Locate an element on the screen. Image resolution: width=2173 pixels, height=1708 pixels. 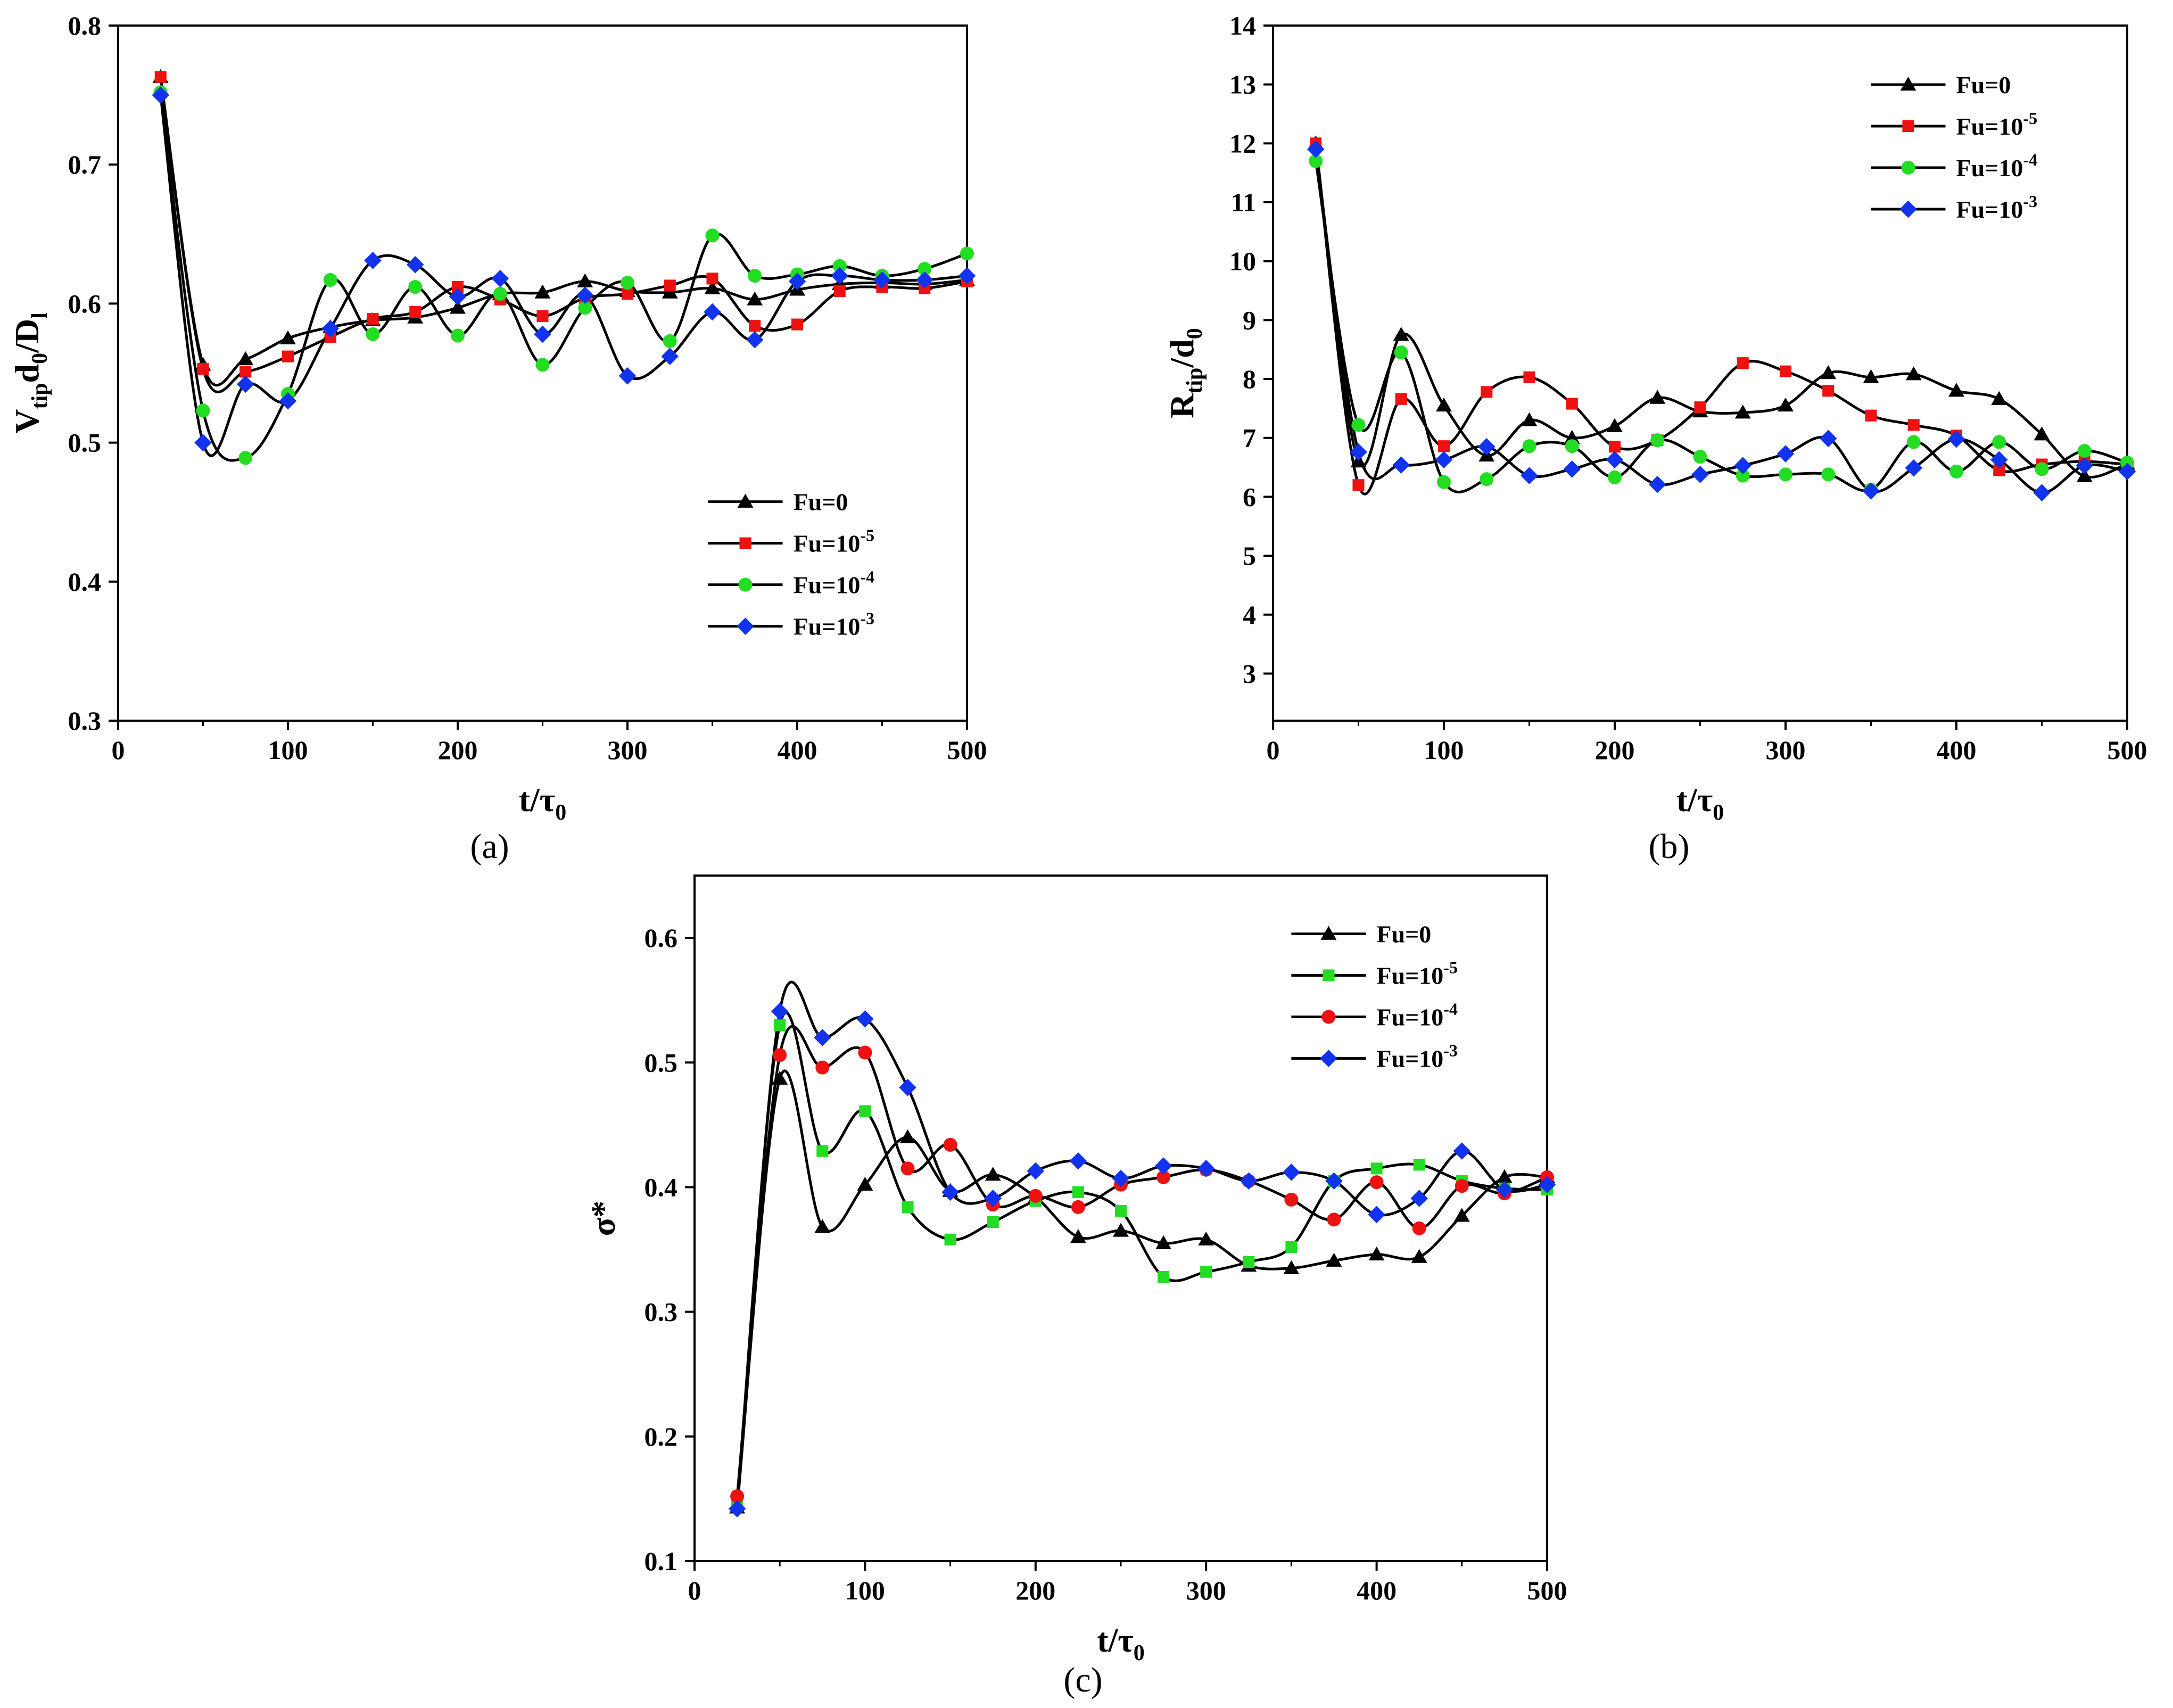
y-tick-label: 9 is located at coordinates (1249, 320).